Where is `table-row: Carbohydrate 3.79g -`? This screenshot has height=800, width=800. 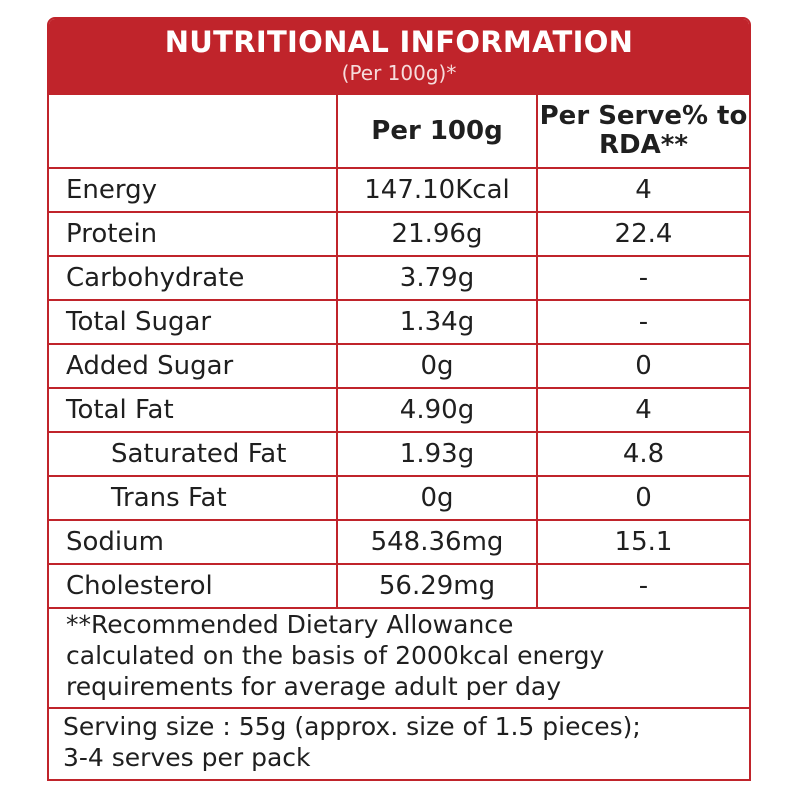
table-row: Carbohydrate 3.79g - is located at coordinates (399, 278).